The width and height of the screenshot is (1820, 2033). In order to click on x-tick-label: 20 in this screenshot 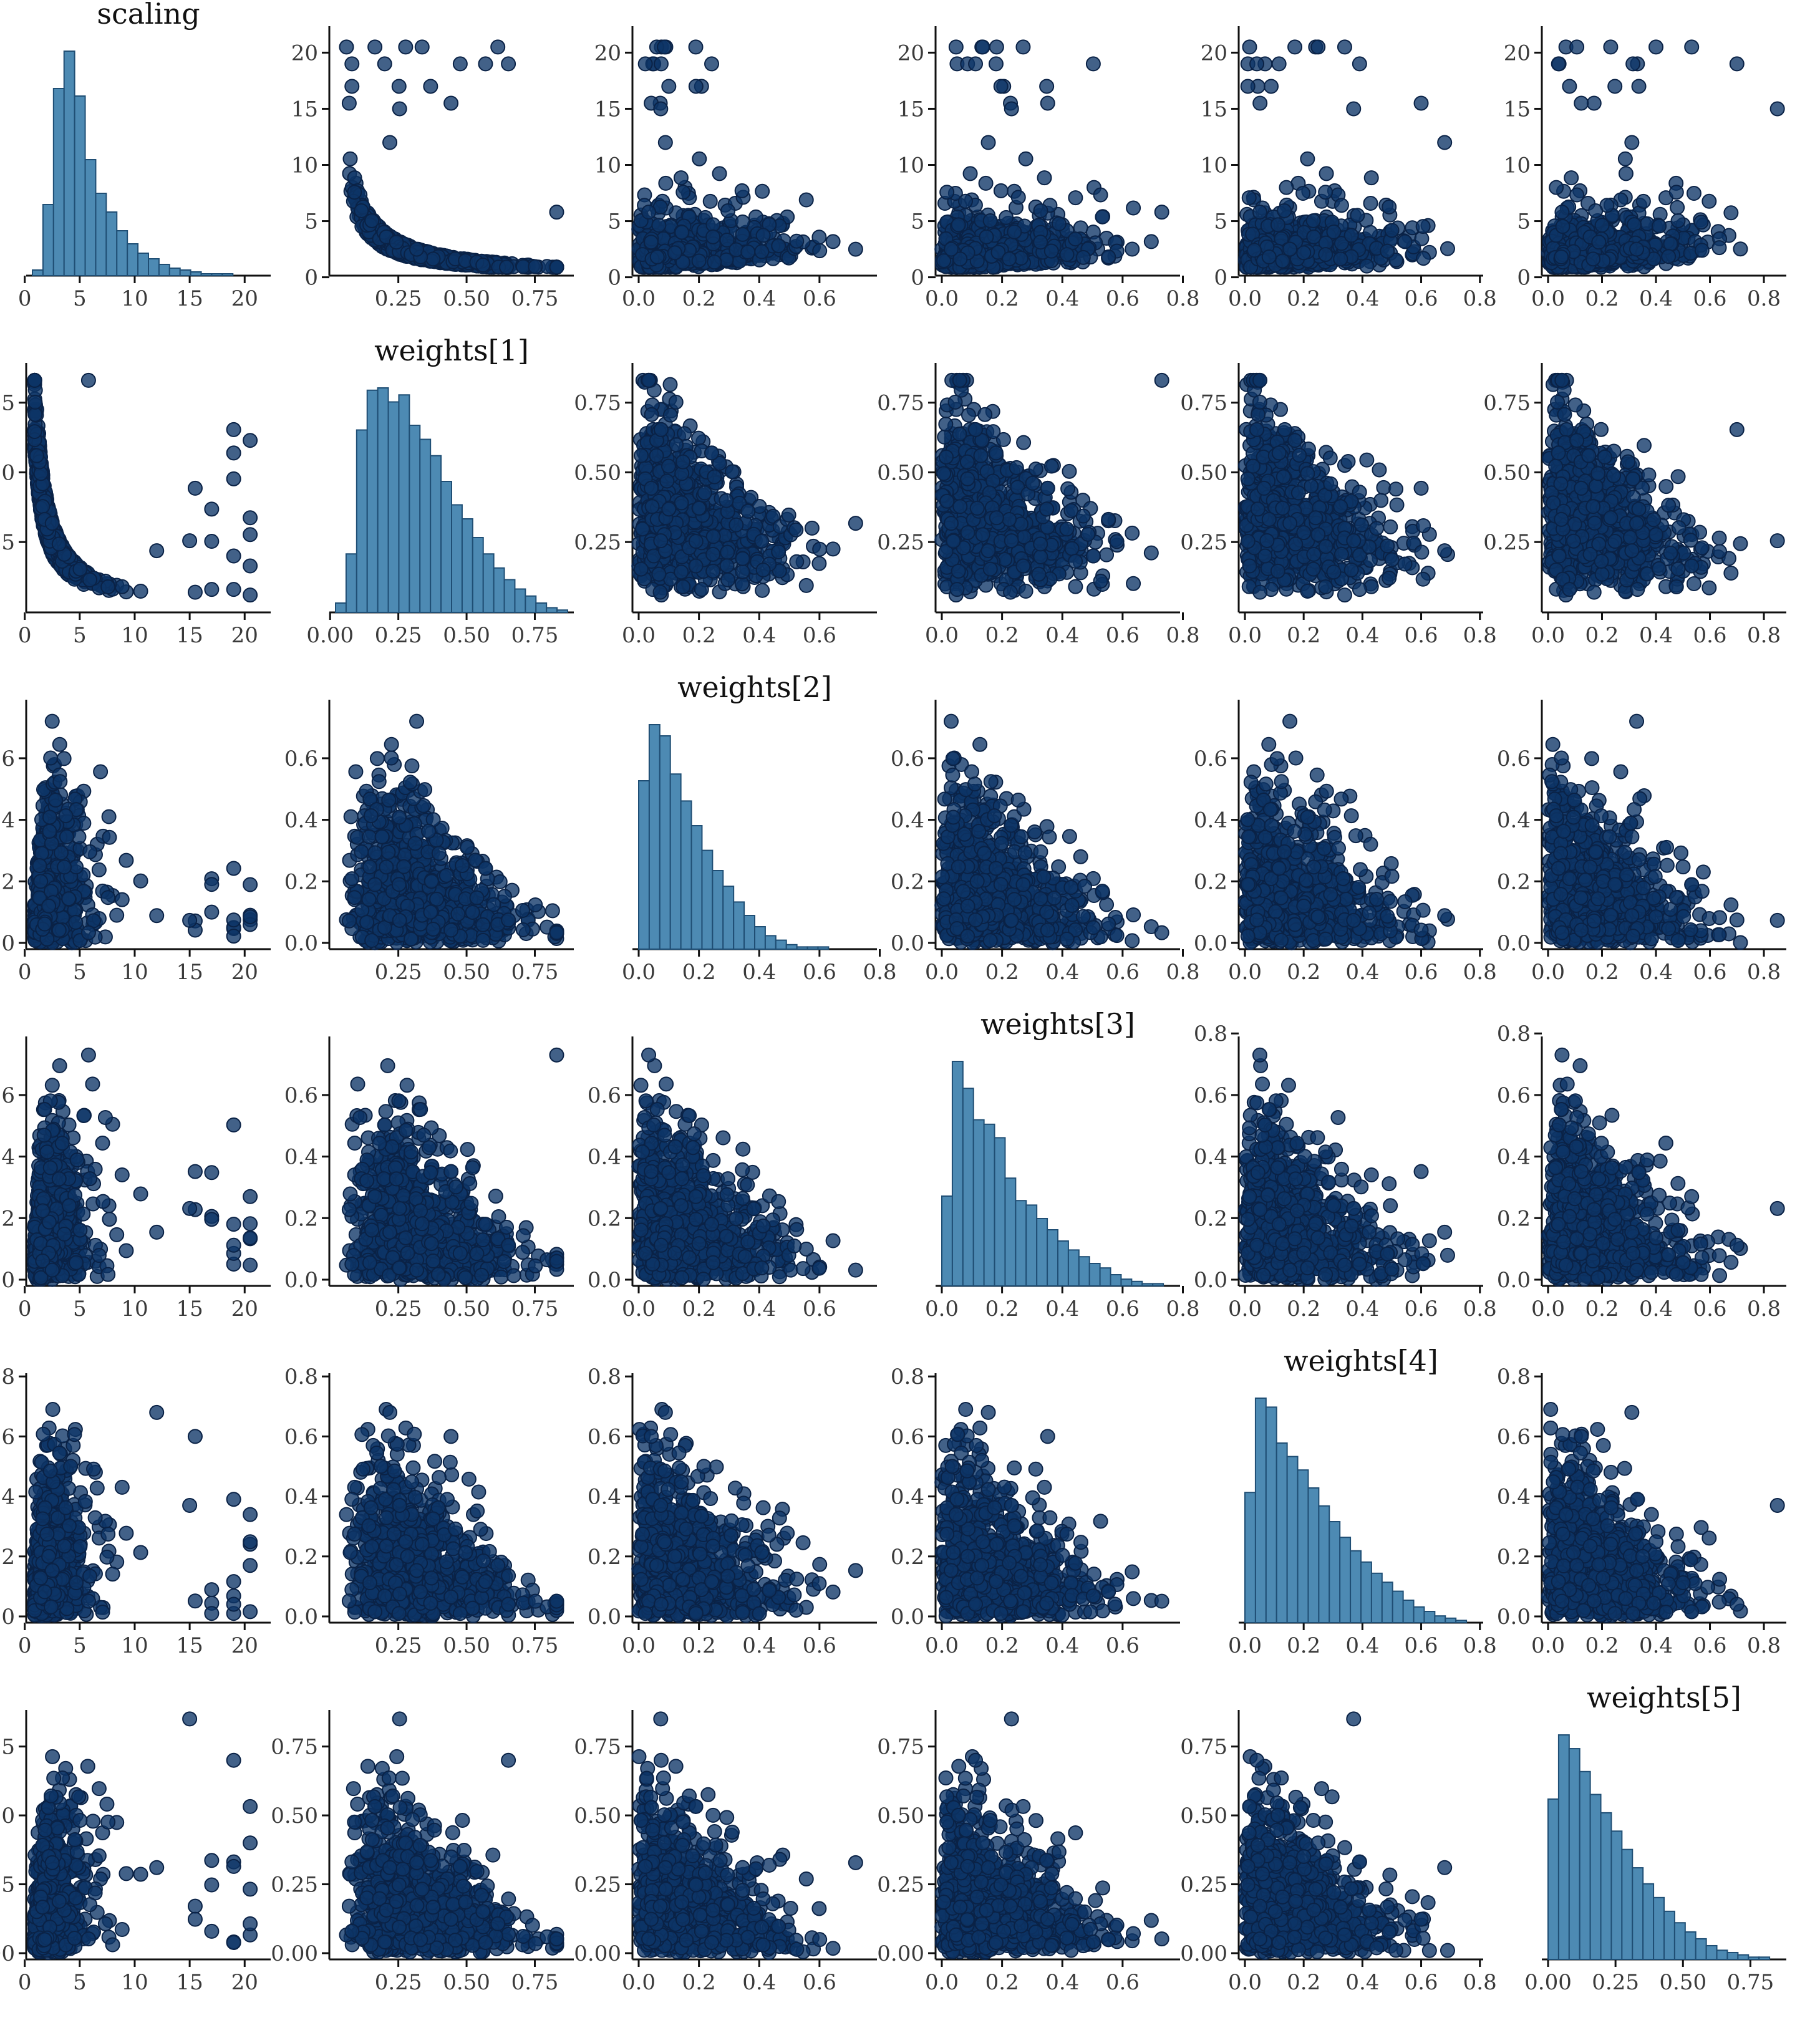, I will do `click(245, 298)`.